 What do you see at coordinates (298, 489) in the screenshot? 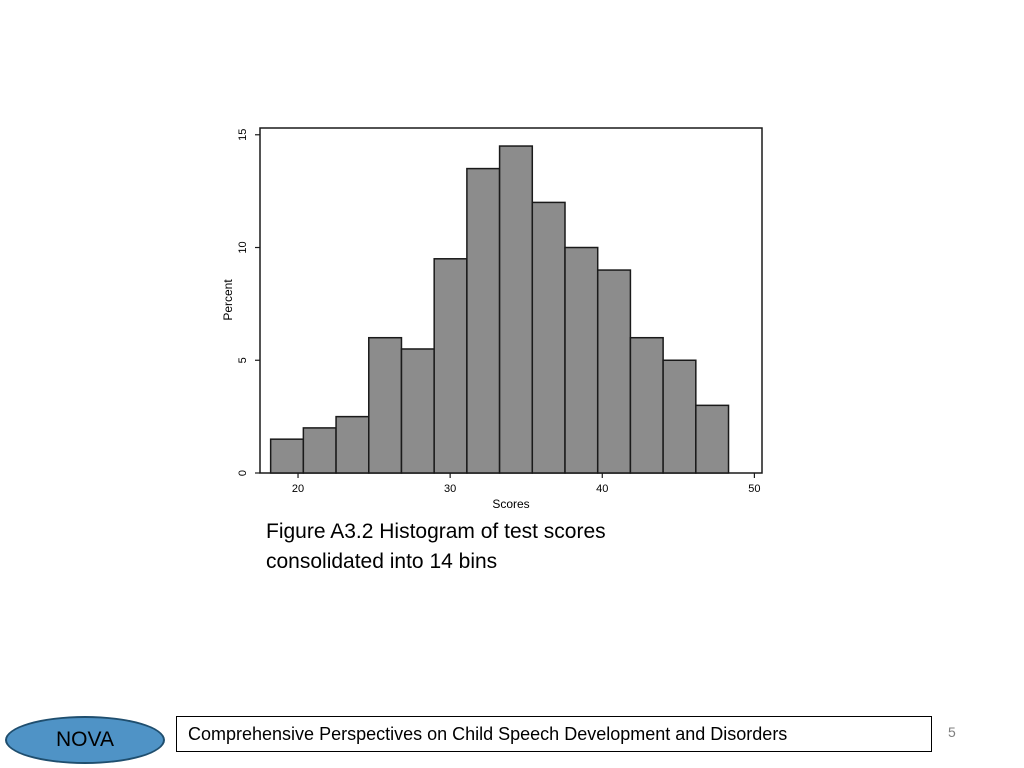
I see `x-tick-label: 20` at bounding box center [298, 489].